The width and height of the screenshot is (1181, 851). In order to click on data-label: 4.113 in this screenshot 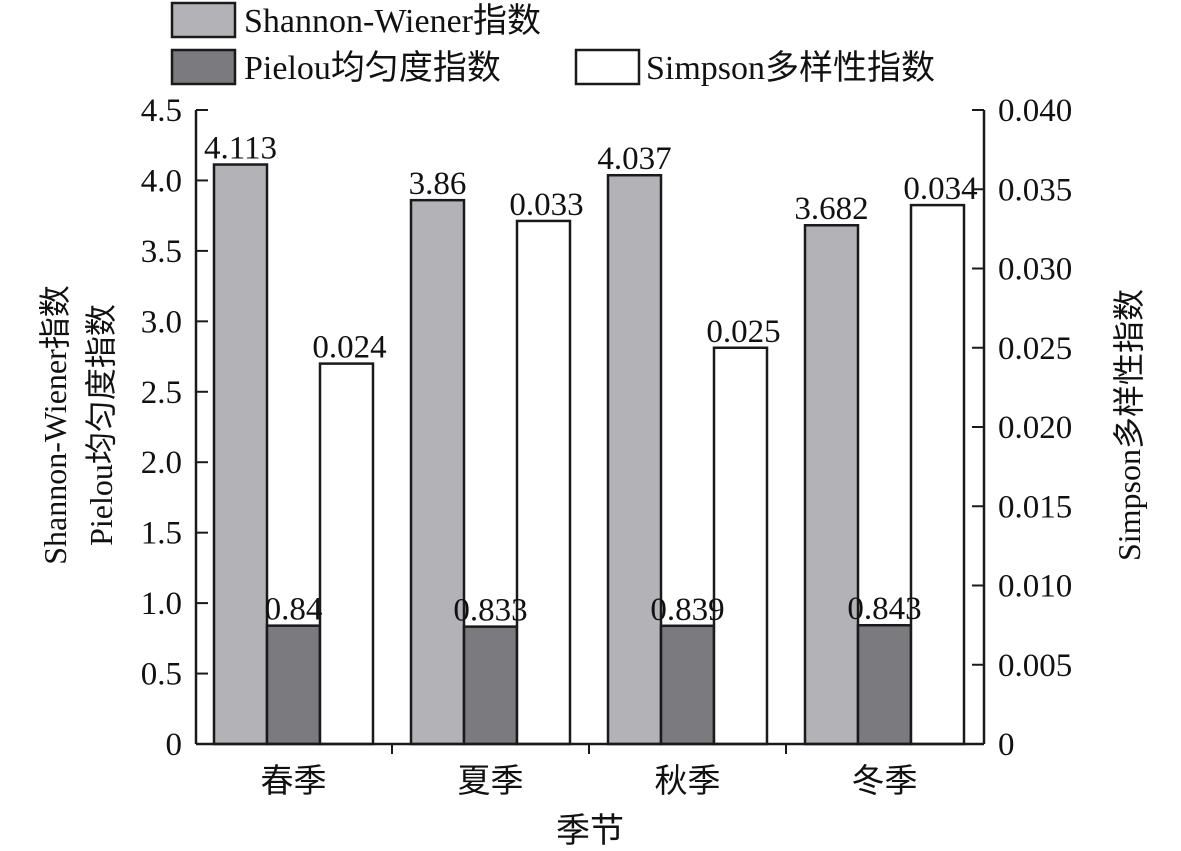, I will do `click(240, 149)`.